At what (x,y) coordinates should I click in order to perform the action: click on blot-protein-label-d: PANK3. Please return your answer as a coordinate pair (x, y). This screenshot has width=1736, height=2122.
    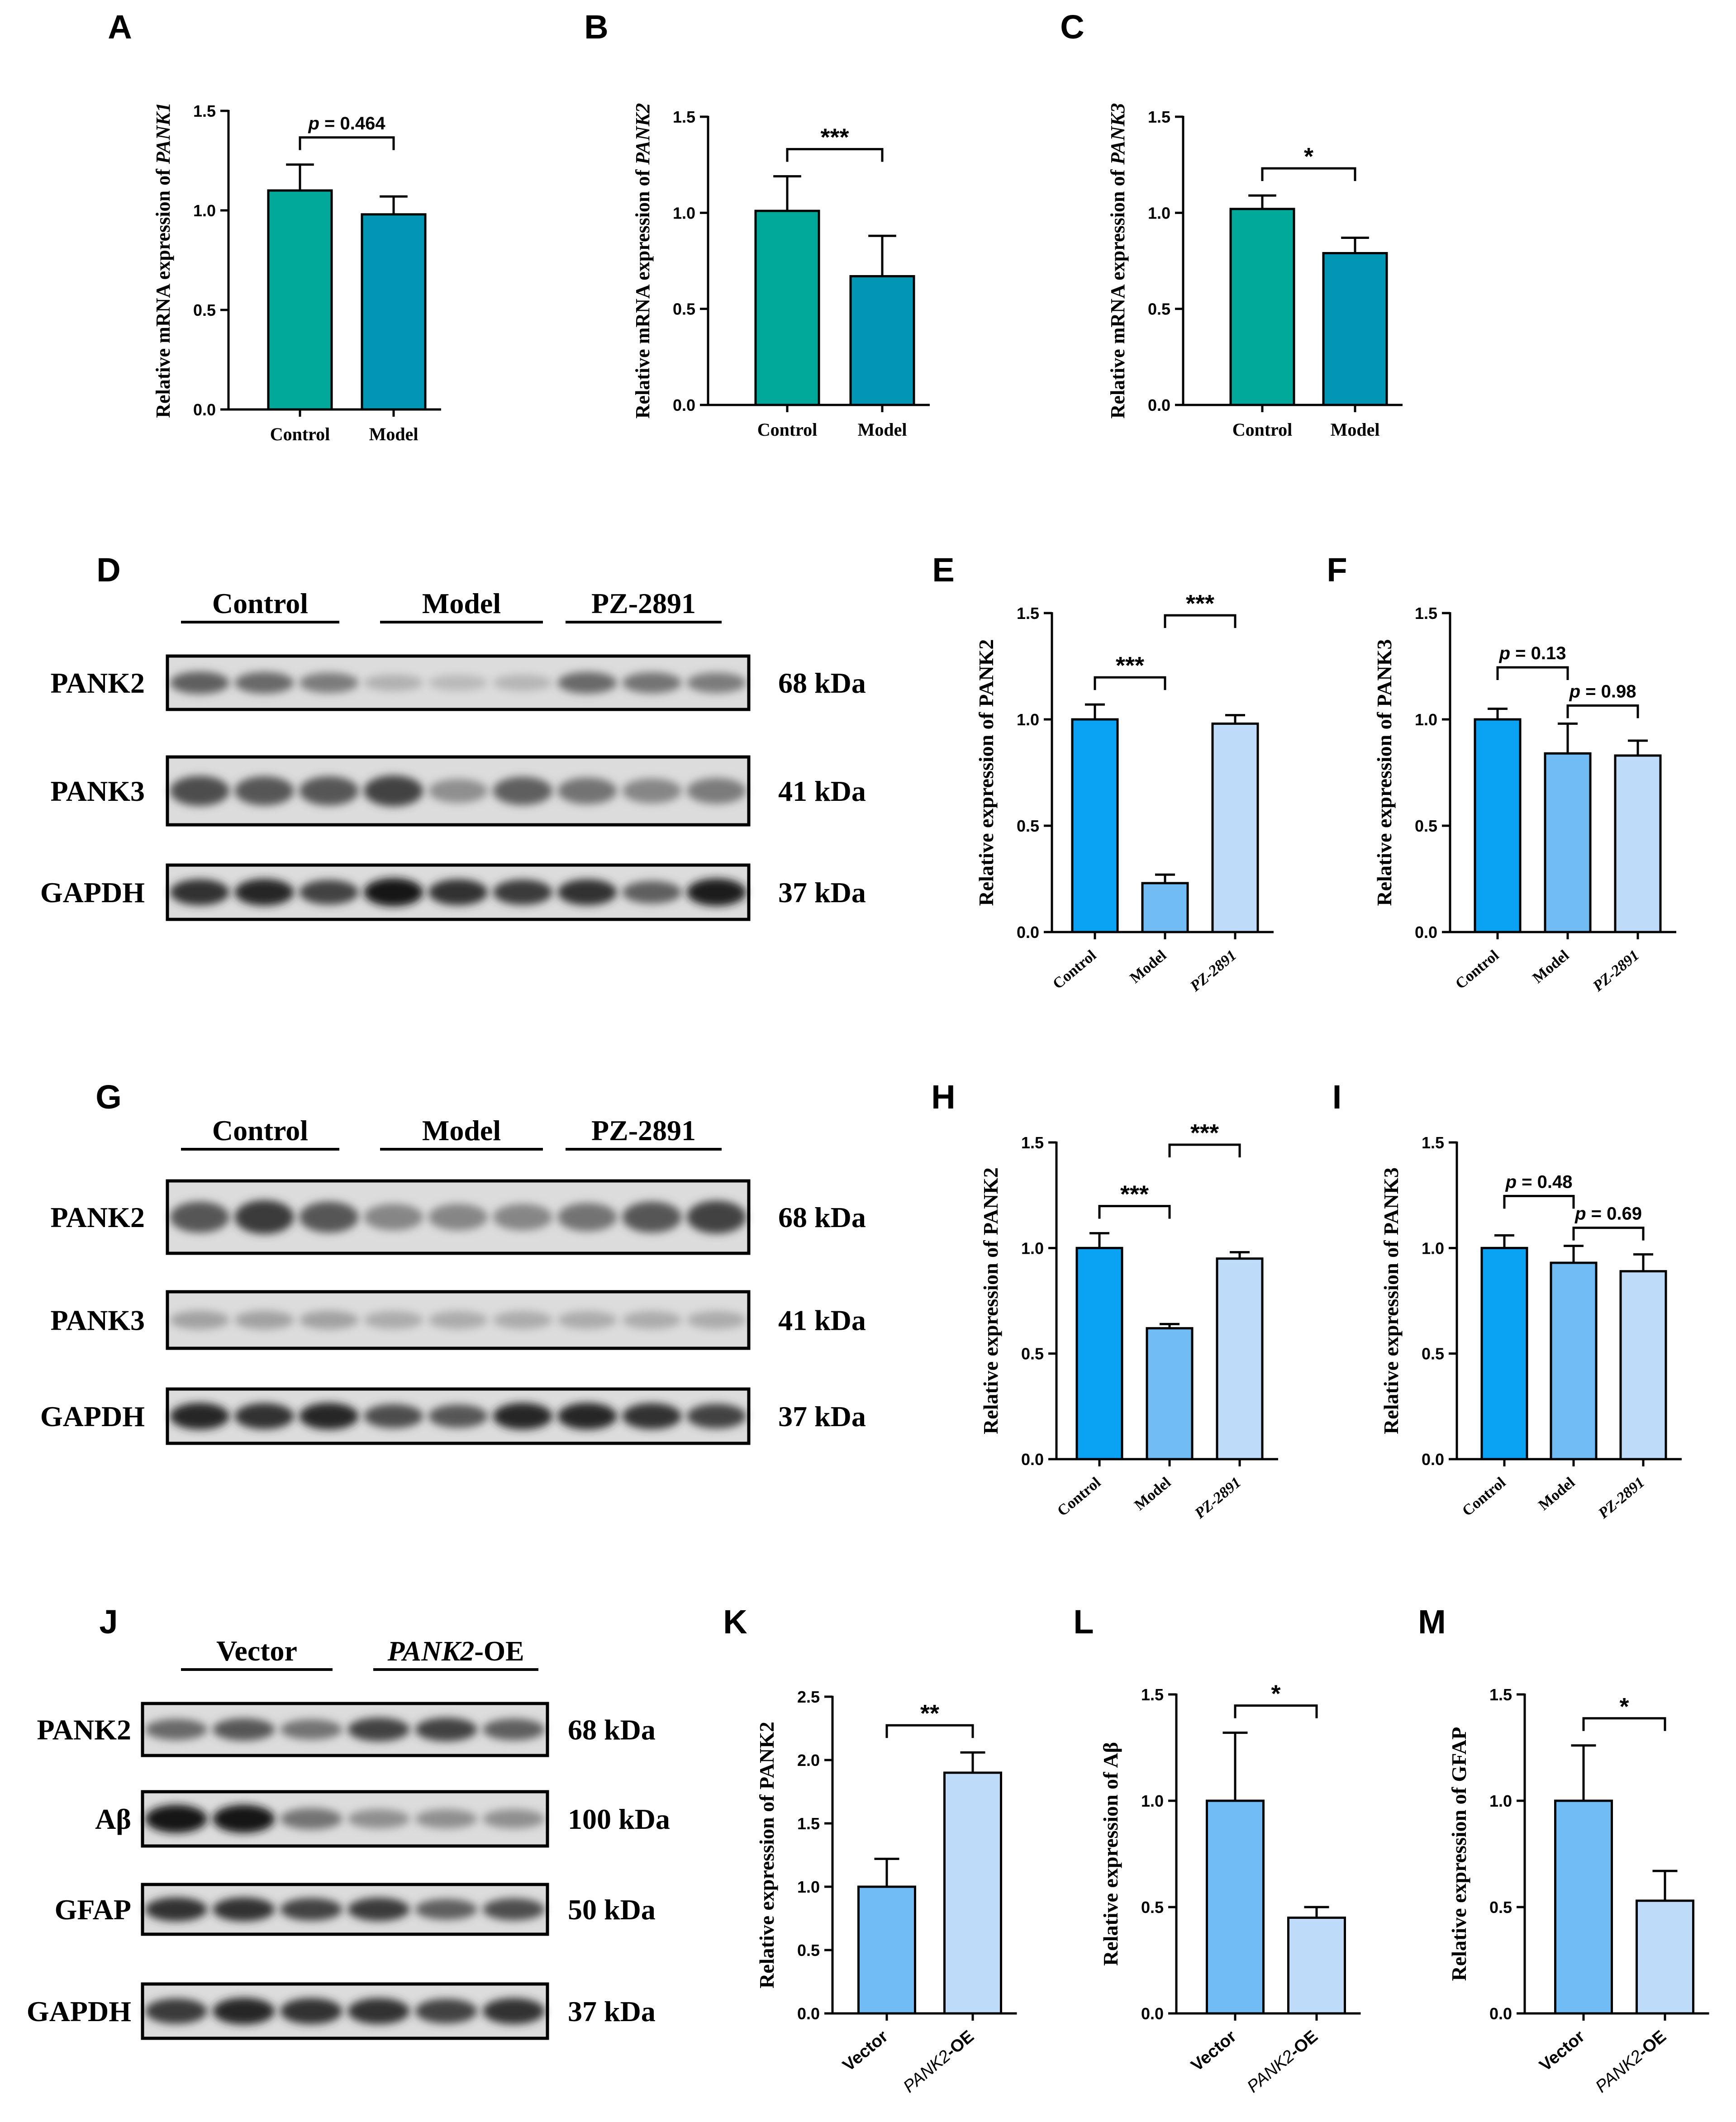
    Looking at the image, I should click on (97, 791).